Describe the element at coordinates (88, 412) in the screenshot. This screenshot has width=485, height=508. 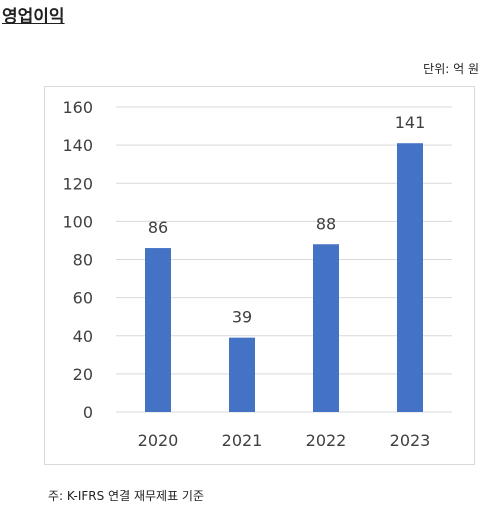
I see `y-tick-label: 0` at that location.